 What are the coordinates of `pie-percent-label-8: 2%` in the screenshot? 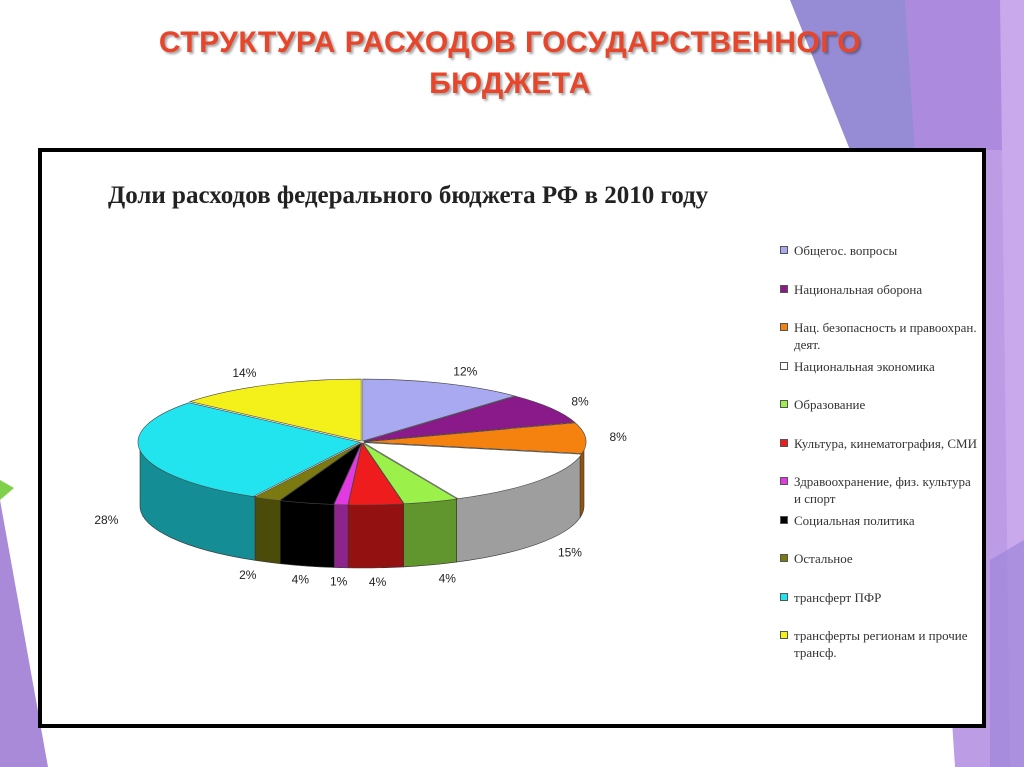 It's located at (248, 575).